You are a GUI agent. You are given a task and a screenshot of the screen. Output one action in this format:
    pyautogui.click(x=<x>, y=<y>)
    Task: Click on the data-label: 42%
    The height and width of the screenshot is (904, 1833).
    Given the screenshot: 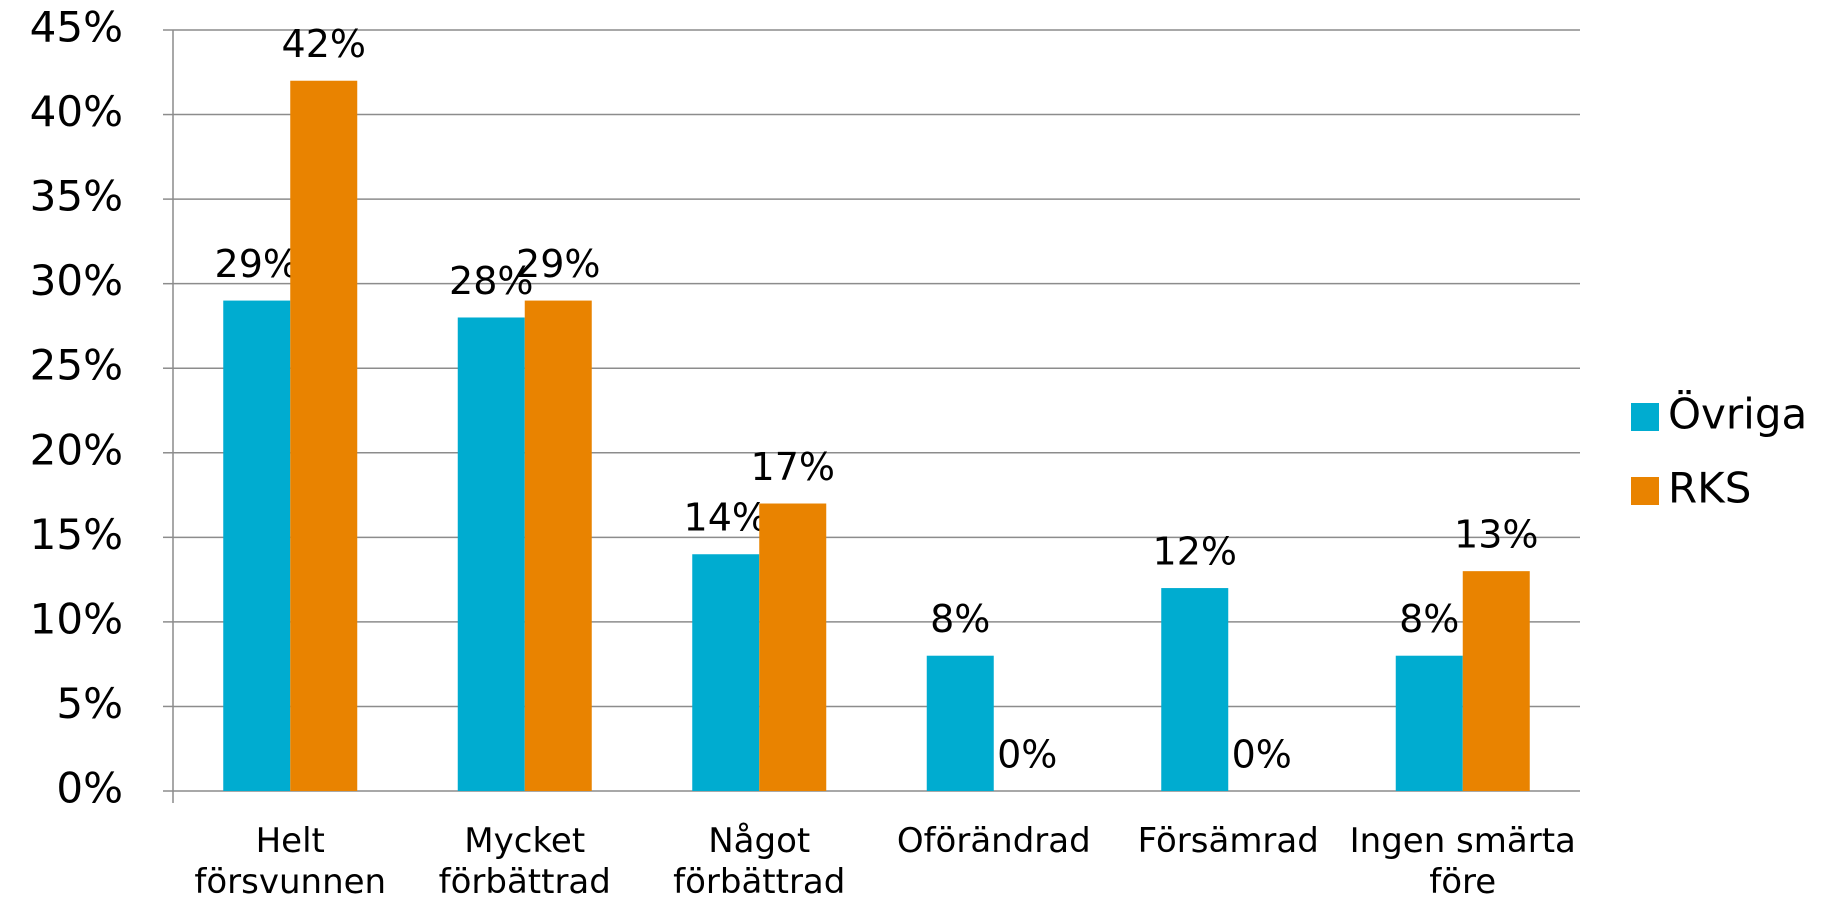 What is the action you would take?
    pyautogui.click(x=324, y=44)
    